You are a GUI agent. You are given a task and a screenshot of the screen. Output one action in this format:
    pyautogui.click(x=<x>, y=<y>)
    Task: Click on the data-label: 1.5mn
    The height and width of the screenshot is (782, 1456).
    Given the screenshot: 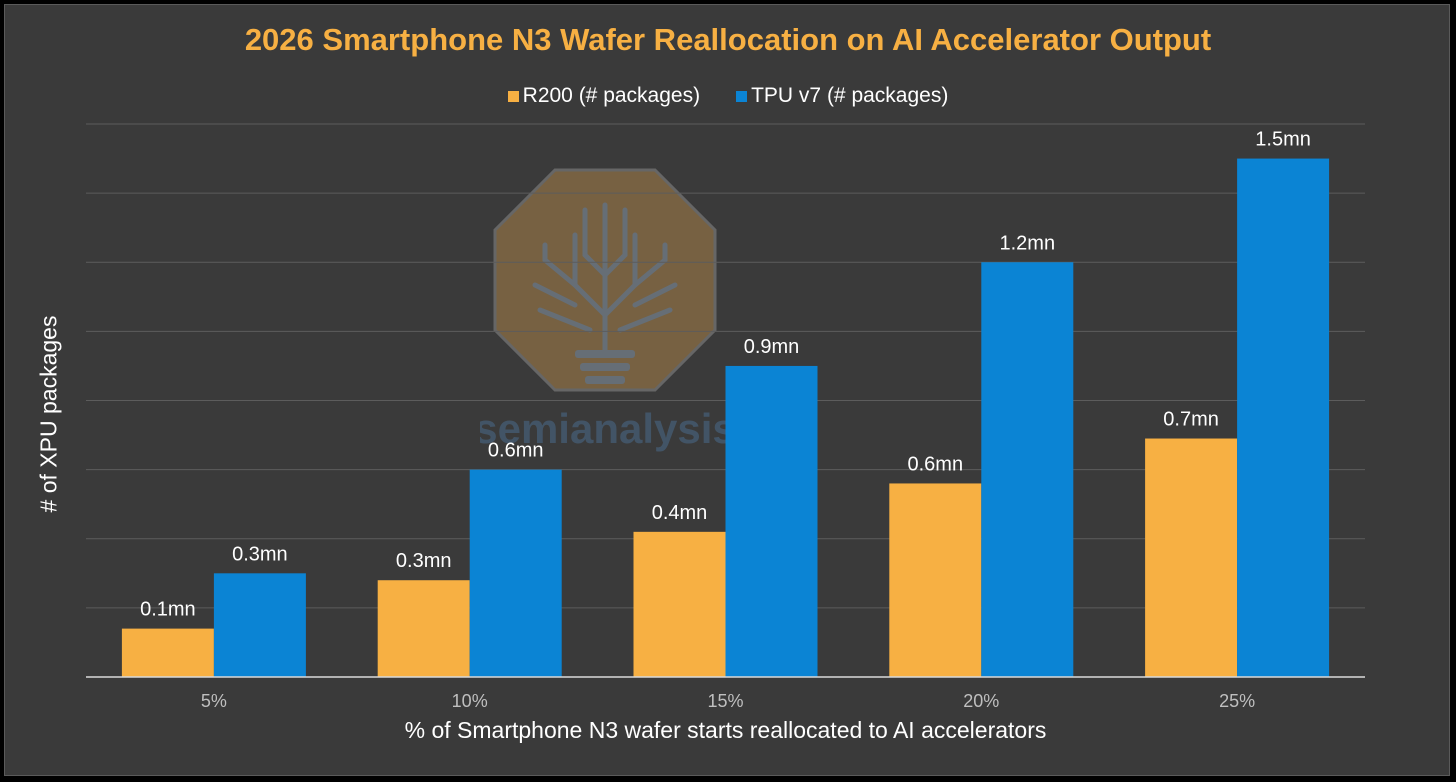 What is the action you would take?
    pyautogui.click(x=1283, y=140)
    